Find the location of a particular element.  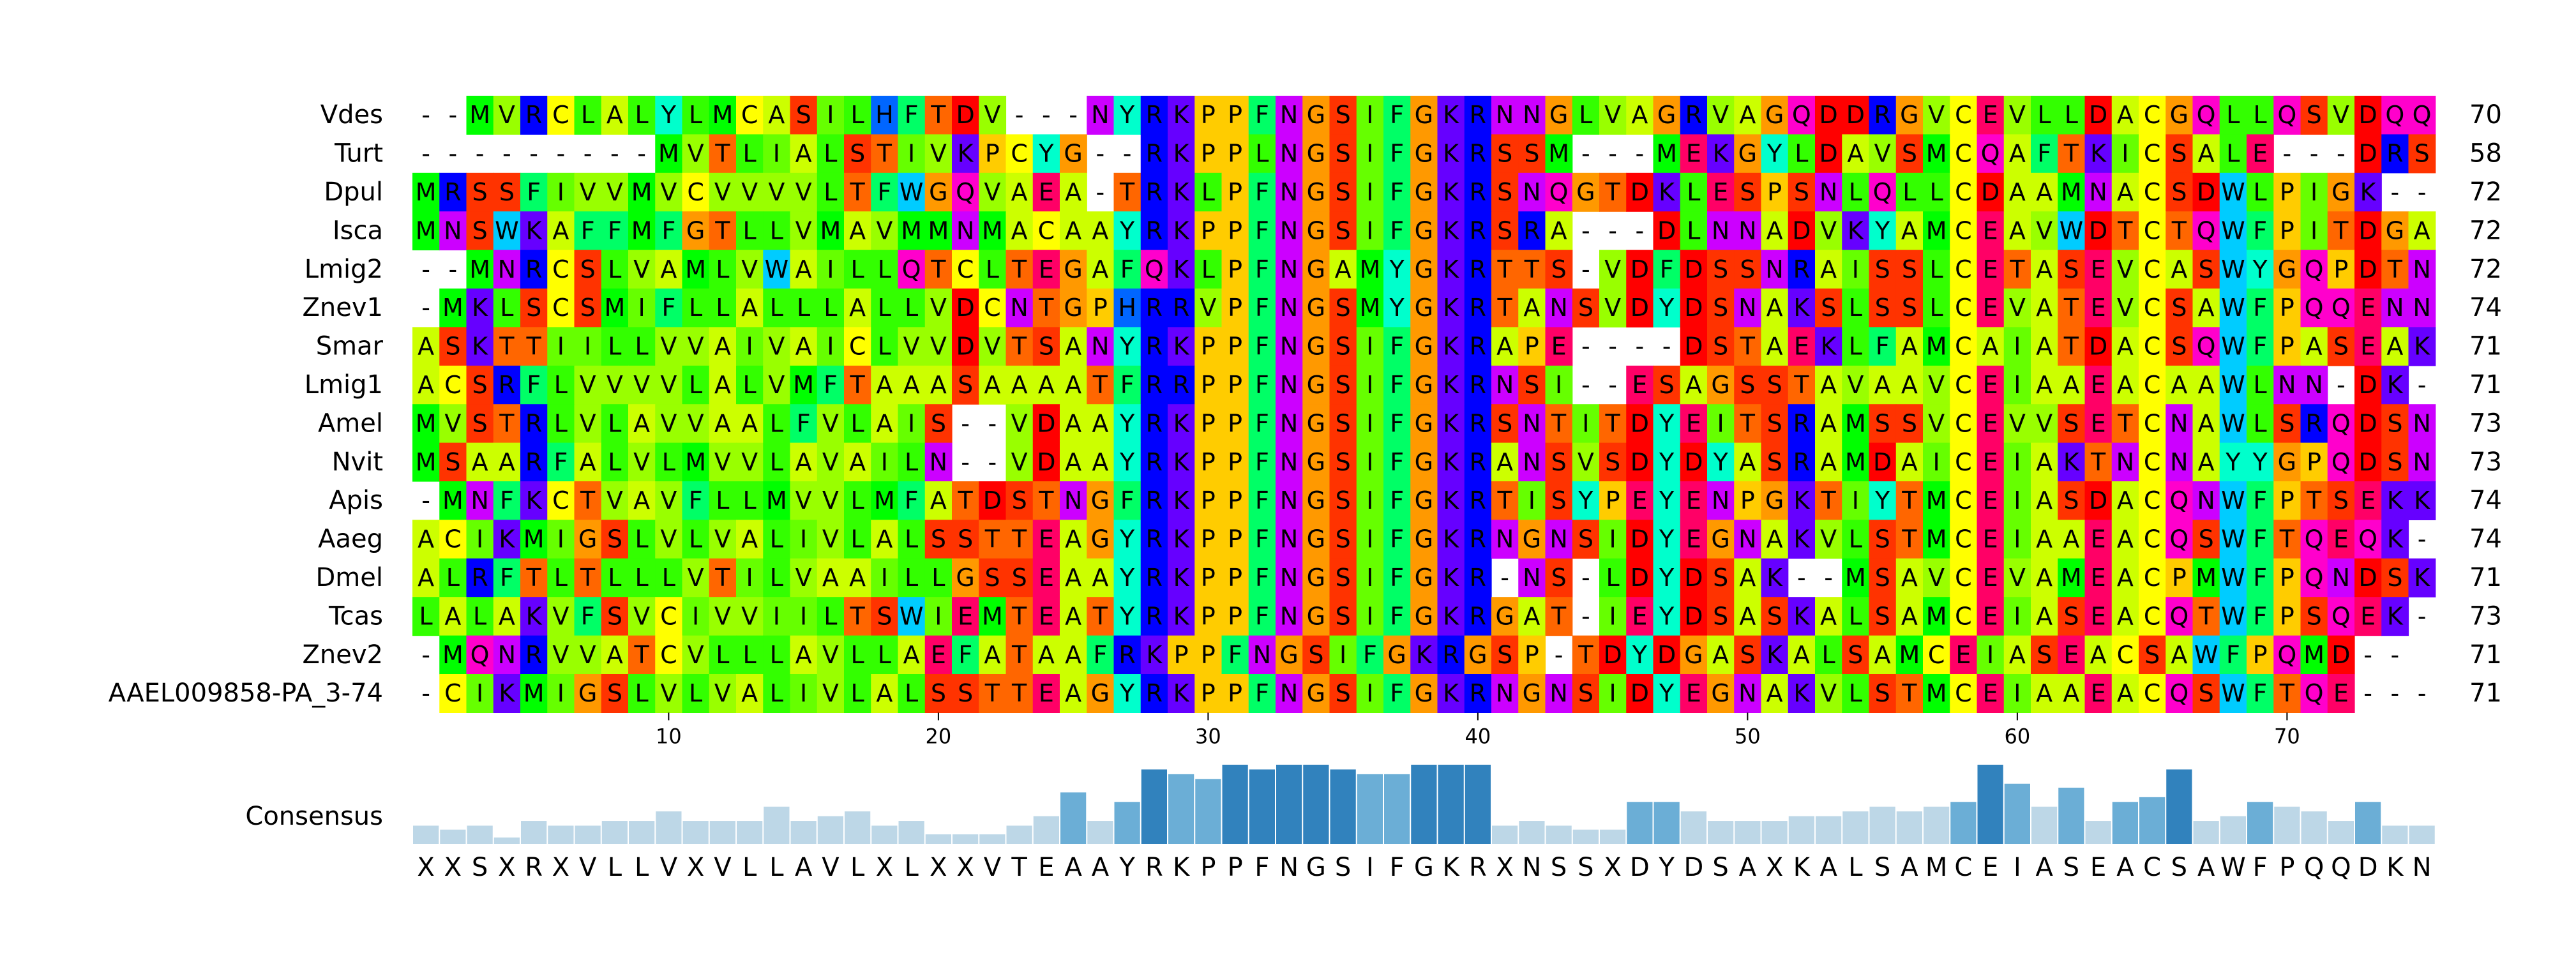

consensus-residue: A is located at coordinates (2125, 867).